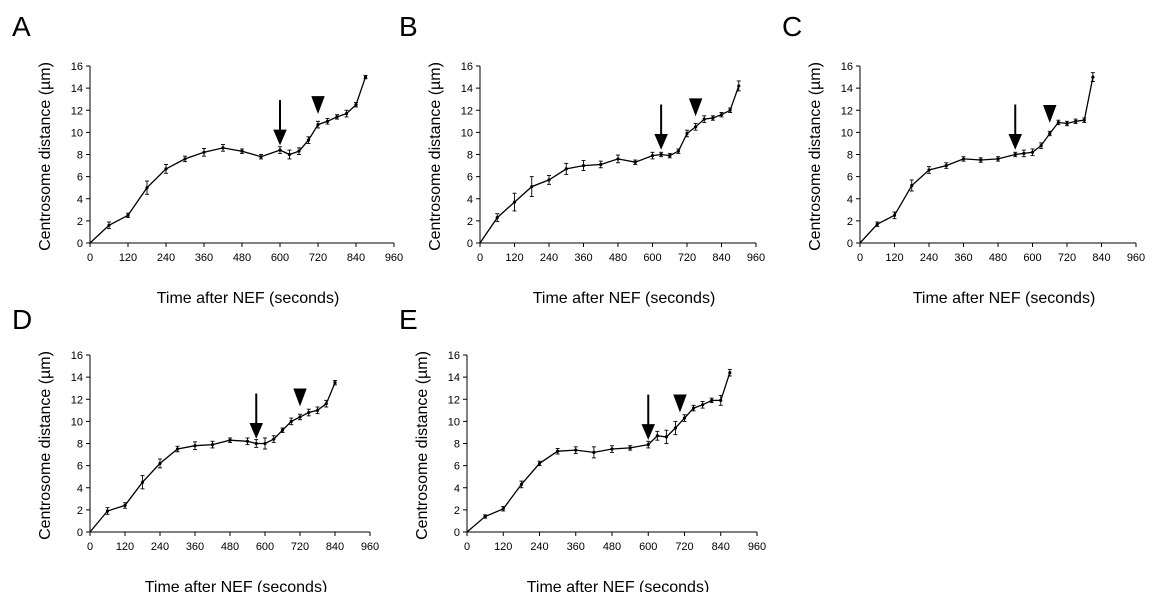 The image size is (1156, 592). Describe the element at coordinates (457, 445) in the screenshot. I see `y-tick-label: 8` at that location.